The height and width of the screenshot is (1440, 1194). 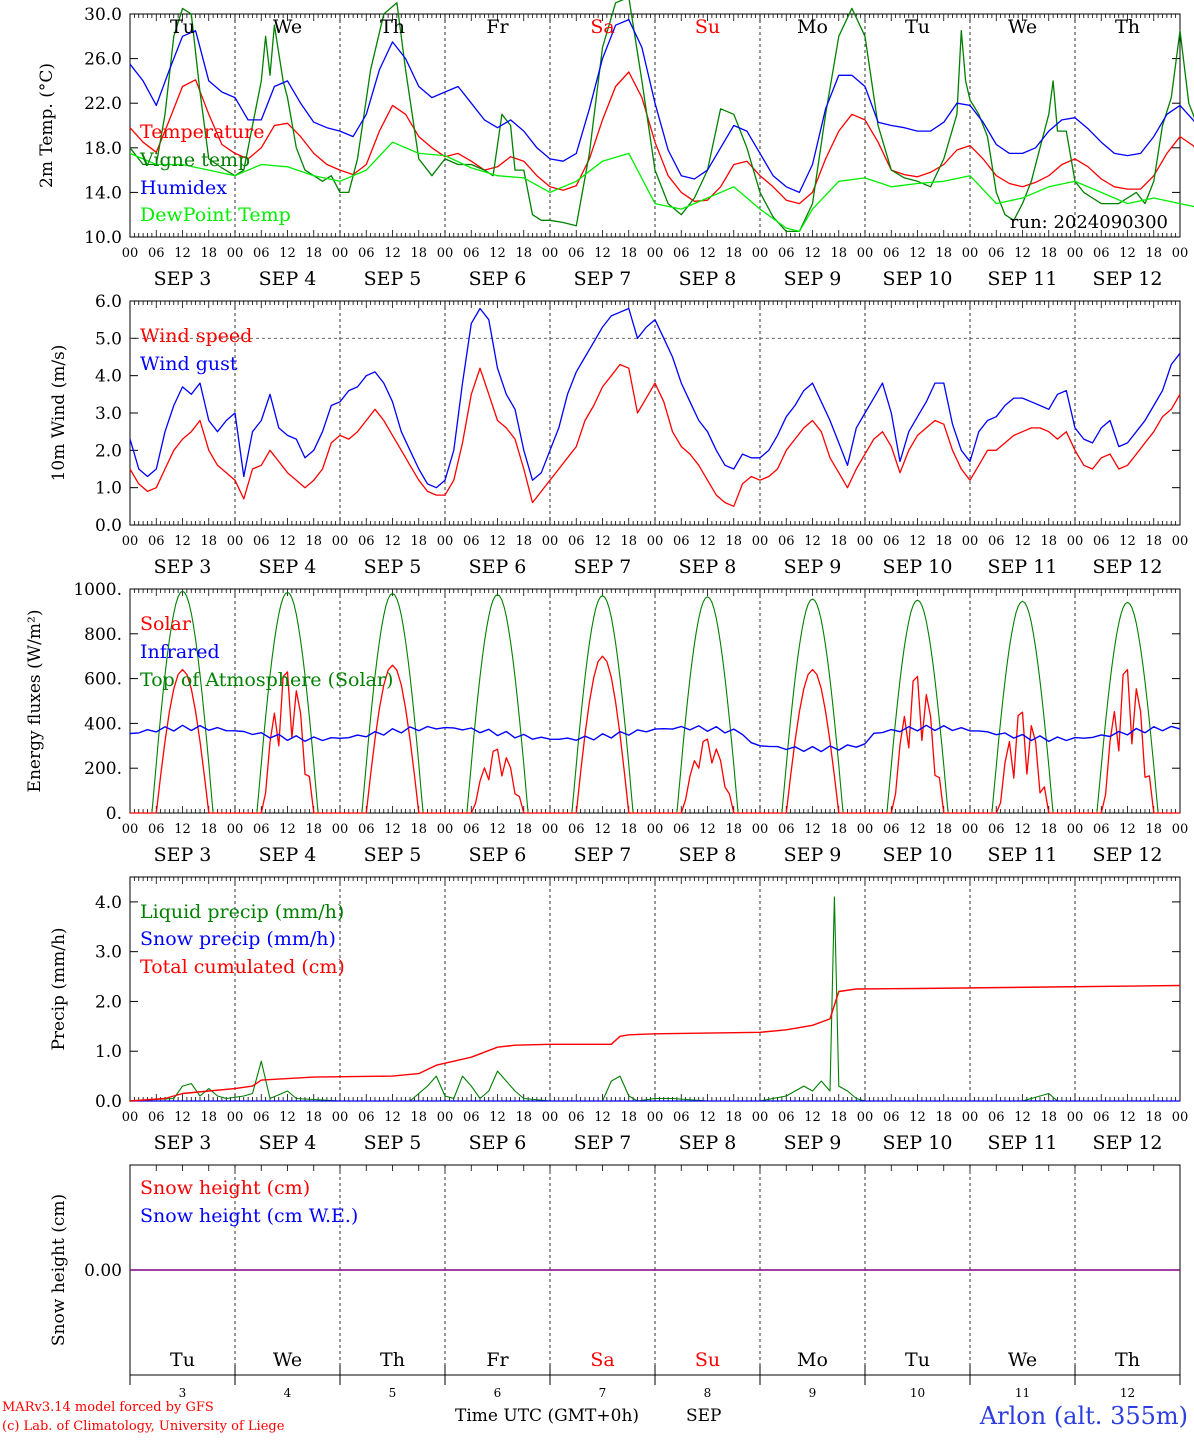 I want to click on y-tick-label: 14.0, so click(x=103, y=193).